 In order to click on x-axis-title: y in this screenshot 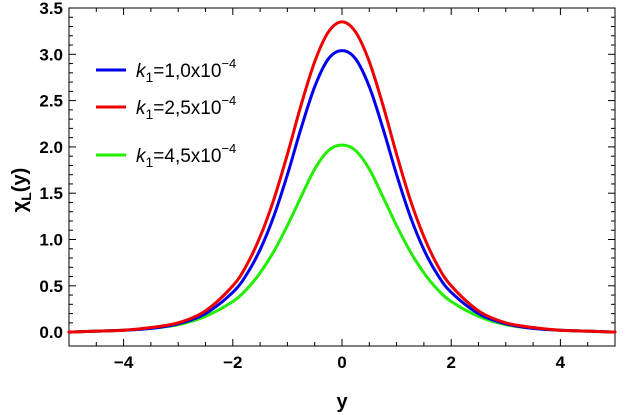, I will do `click(342, 402)`.